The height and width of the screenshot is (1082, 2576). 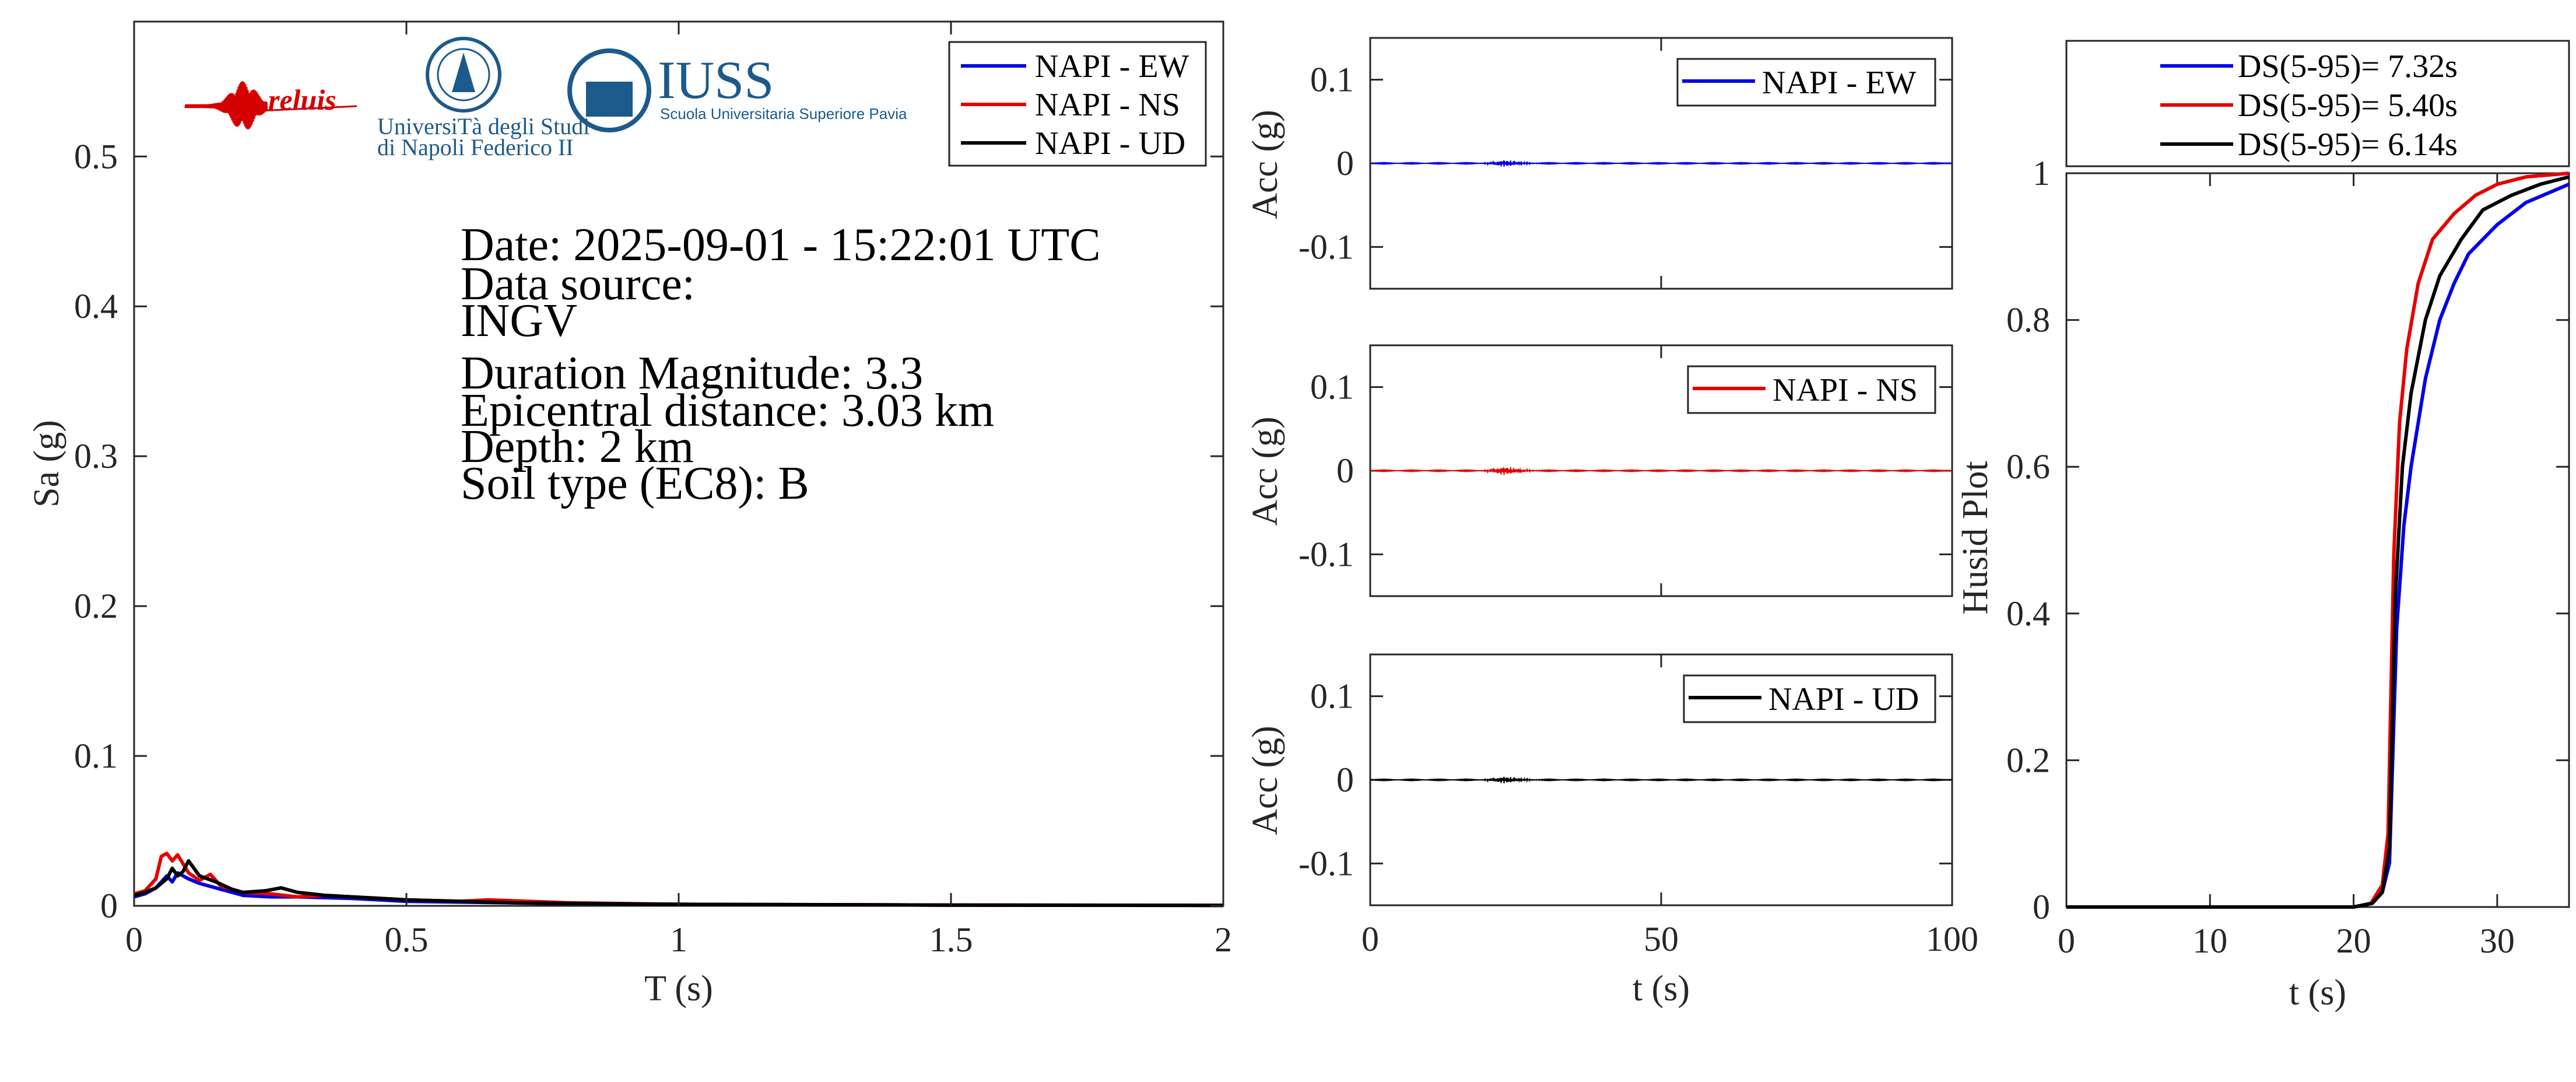 I want to click on spectrum-ytick-label: 0.1, so click(x=96, y=756).